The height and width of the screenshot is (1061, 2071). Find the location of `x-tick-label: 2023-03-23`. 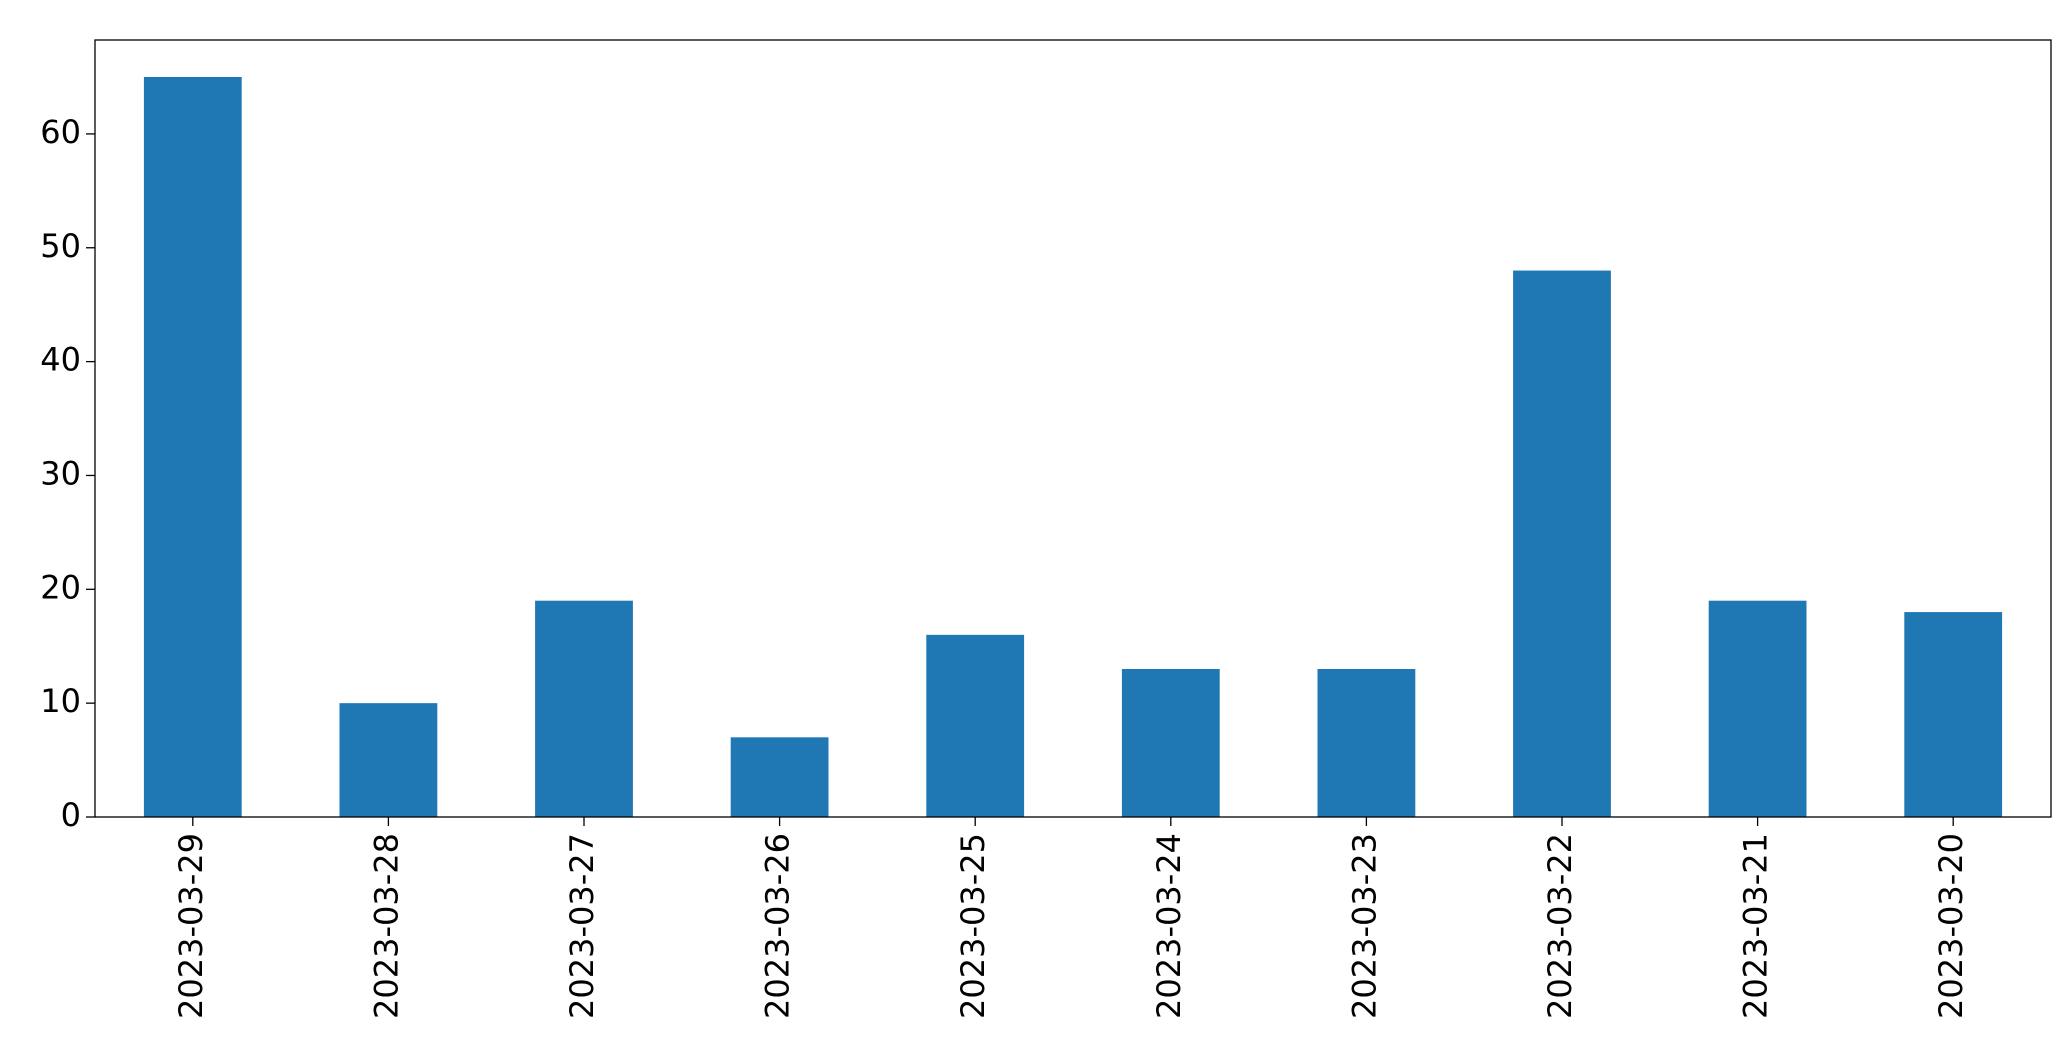

x-tick-label: 2023-03-23 is located at coordinates (1364, 926).